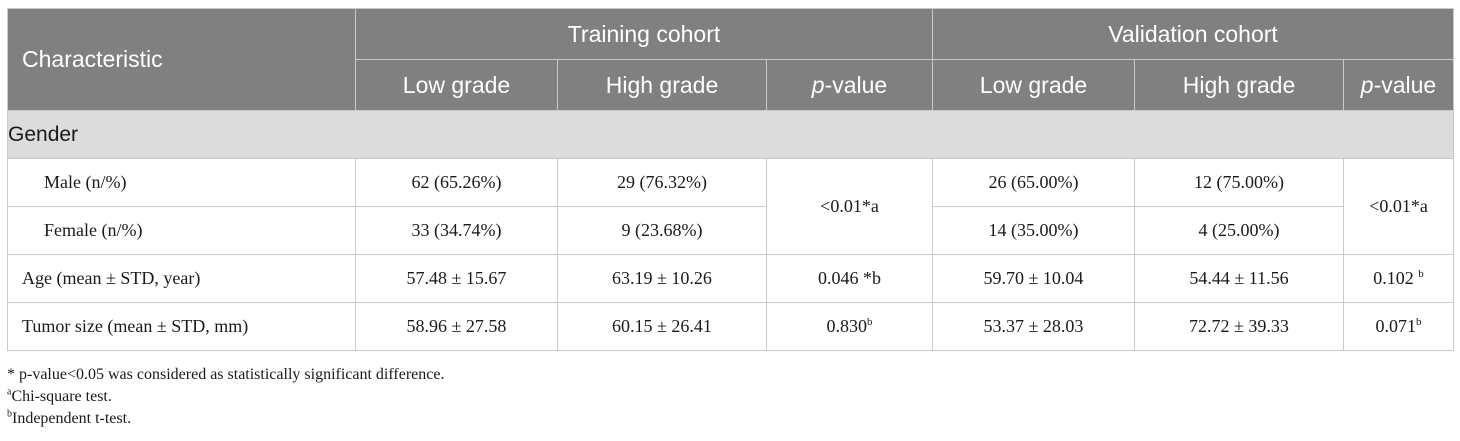 The height and width of the screenshot is (441, 1460). Describe the element at coordinates (61, 396) in the screenshot. I see `footnote-a-text: Chi-square test.` at that location.